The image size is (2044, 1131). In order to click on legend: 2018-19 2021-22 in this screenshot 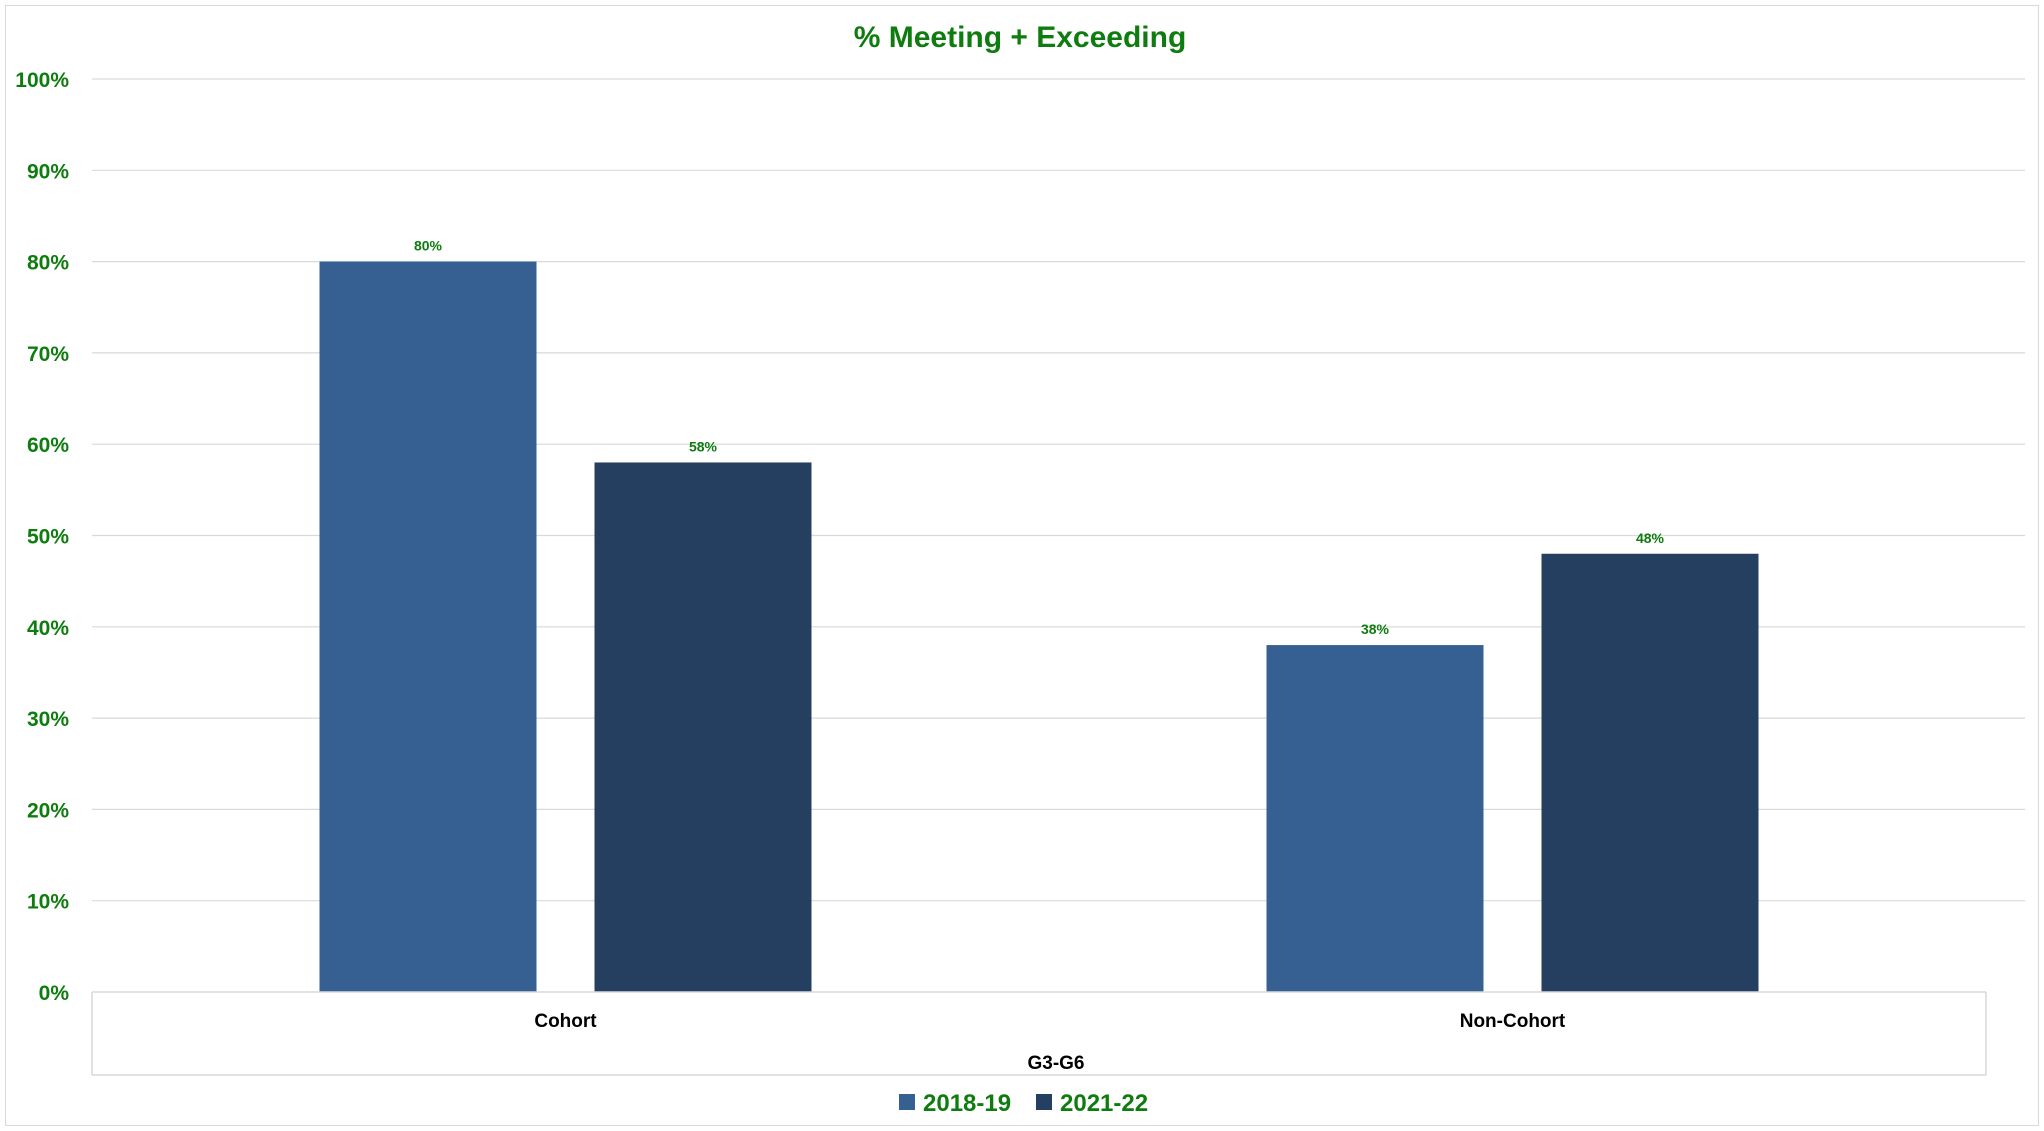, I will do `click(1023, 1103)`.